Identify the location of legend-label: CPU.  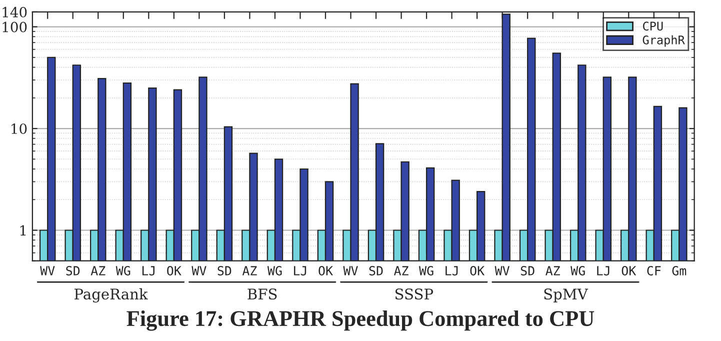
(653, 26).